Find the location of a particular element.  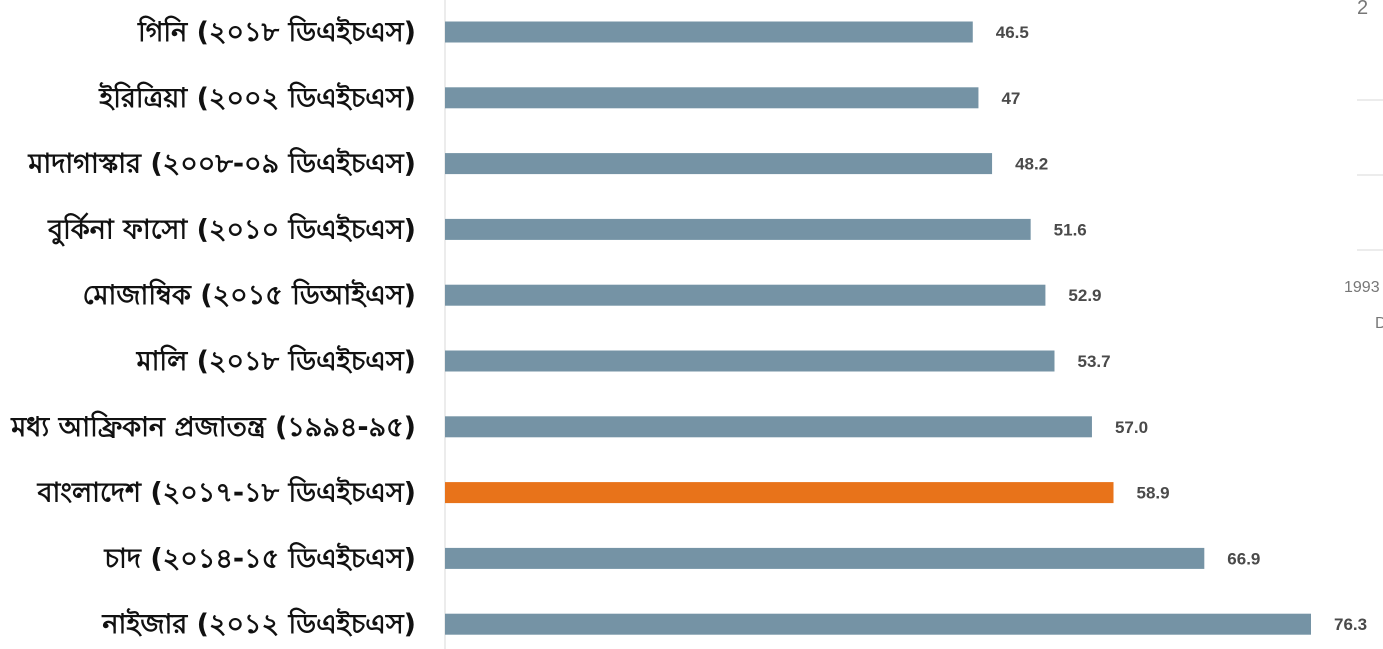

category-label: মাদাগাস্কার (২০০৮-০৯ ডিএইচএস) is located at coordinates (221, 163).